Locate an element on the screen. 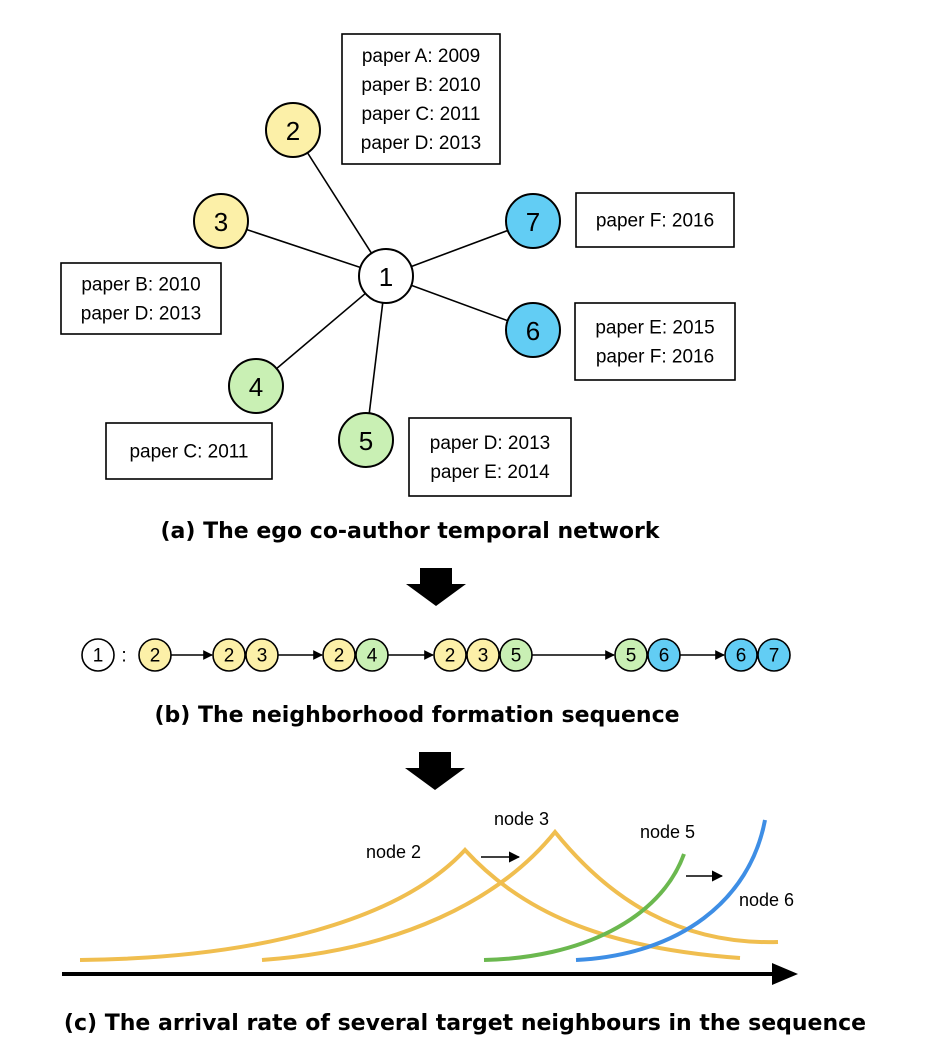 The image size is (930, 1048). node-3: 3 is located at coordinates (221, 221).